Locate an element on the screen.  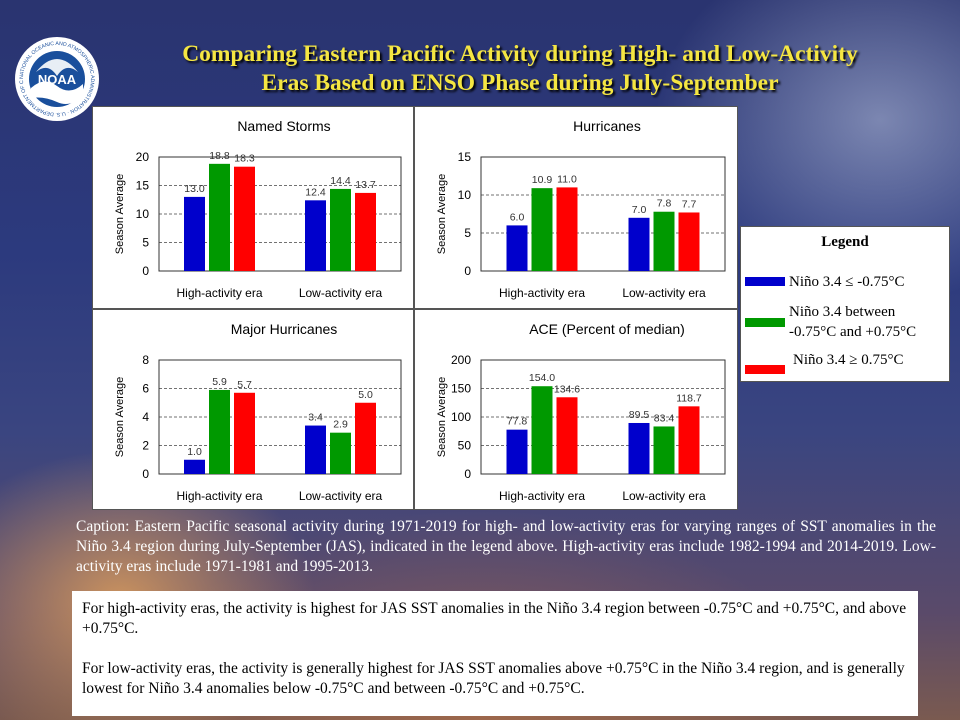
data-label: 14.4 is located at coordinates (340, 181).